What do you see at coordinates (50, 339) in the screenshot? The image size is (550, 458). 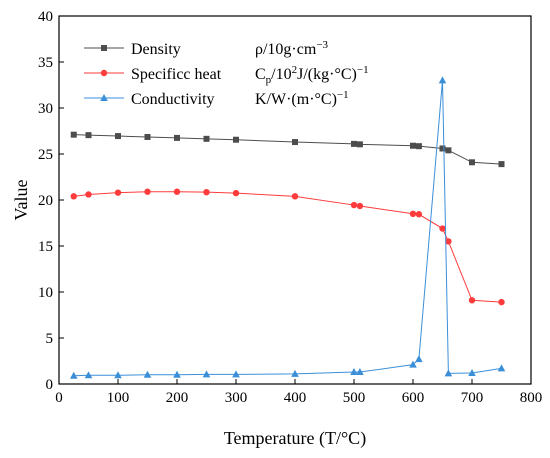 I see `y-tick-label-1: 5` at bounding box center [50, 339].